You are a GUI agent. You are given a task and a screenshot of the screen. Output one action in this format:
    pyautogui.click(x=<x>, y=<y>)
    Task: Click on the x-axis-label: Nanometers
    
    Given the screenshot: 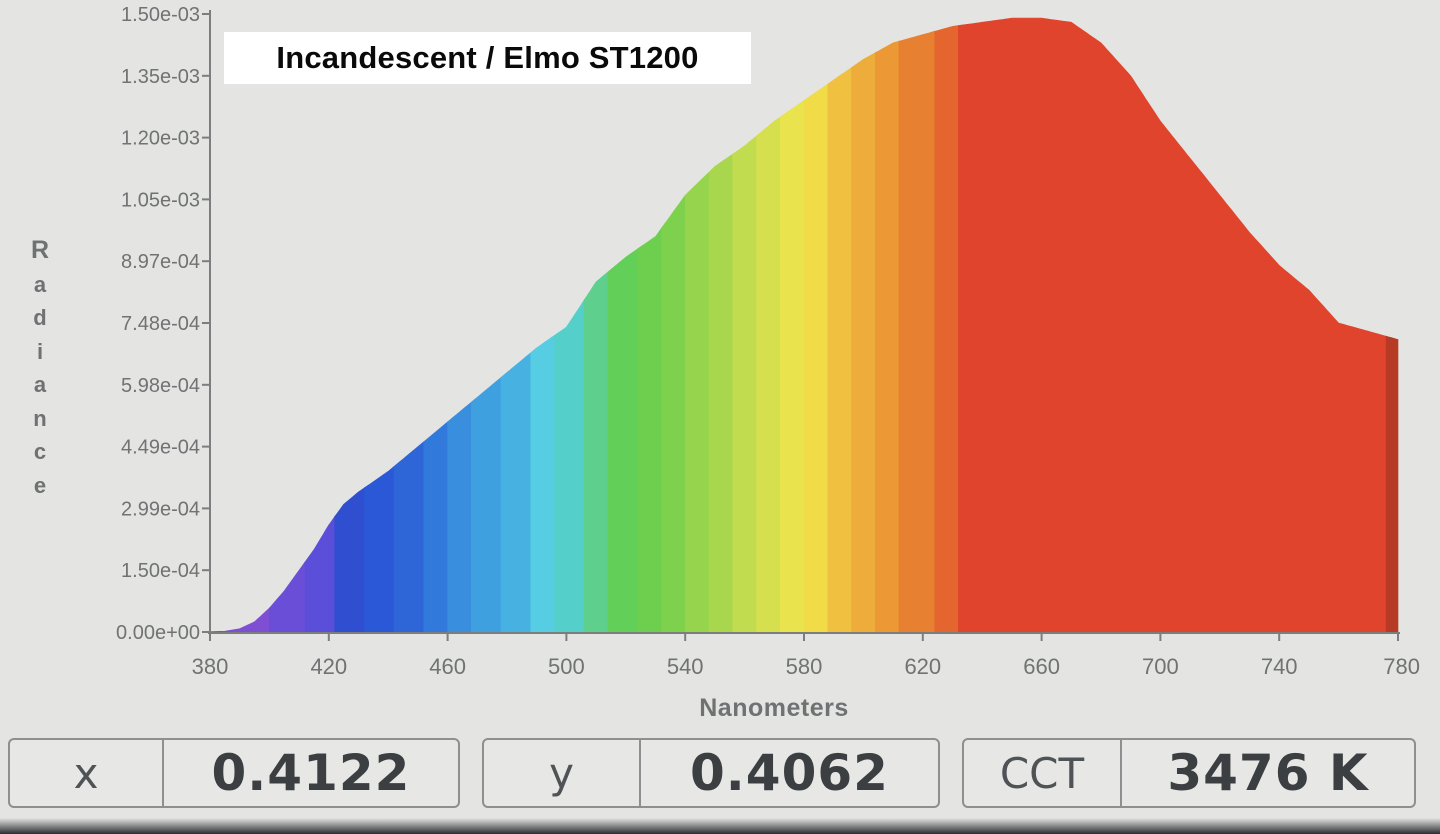 What is the action you would take?
    pyautogui.click(x=774, y=708)
    